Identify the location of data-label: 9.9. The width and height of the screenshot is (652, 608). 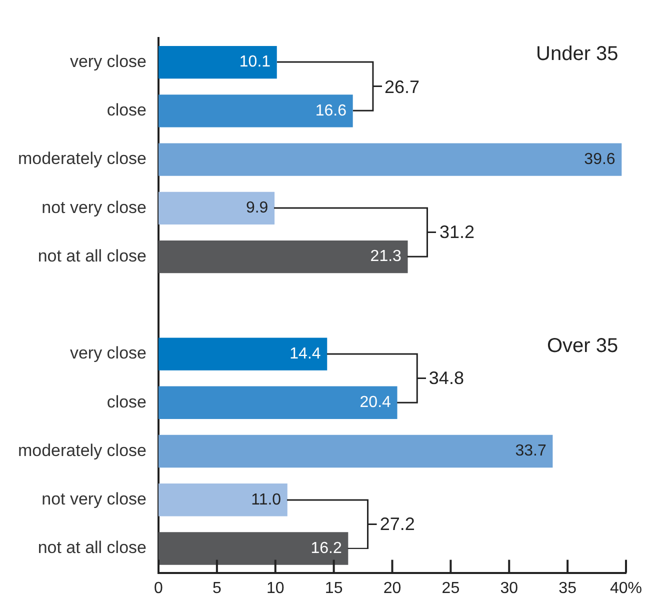
(257, 208).